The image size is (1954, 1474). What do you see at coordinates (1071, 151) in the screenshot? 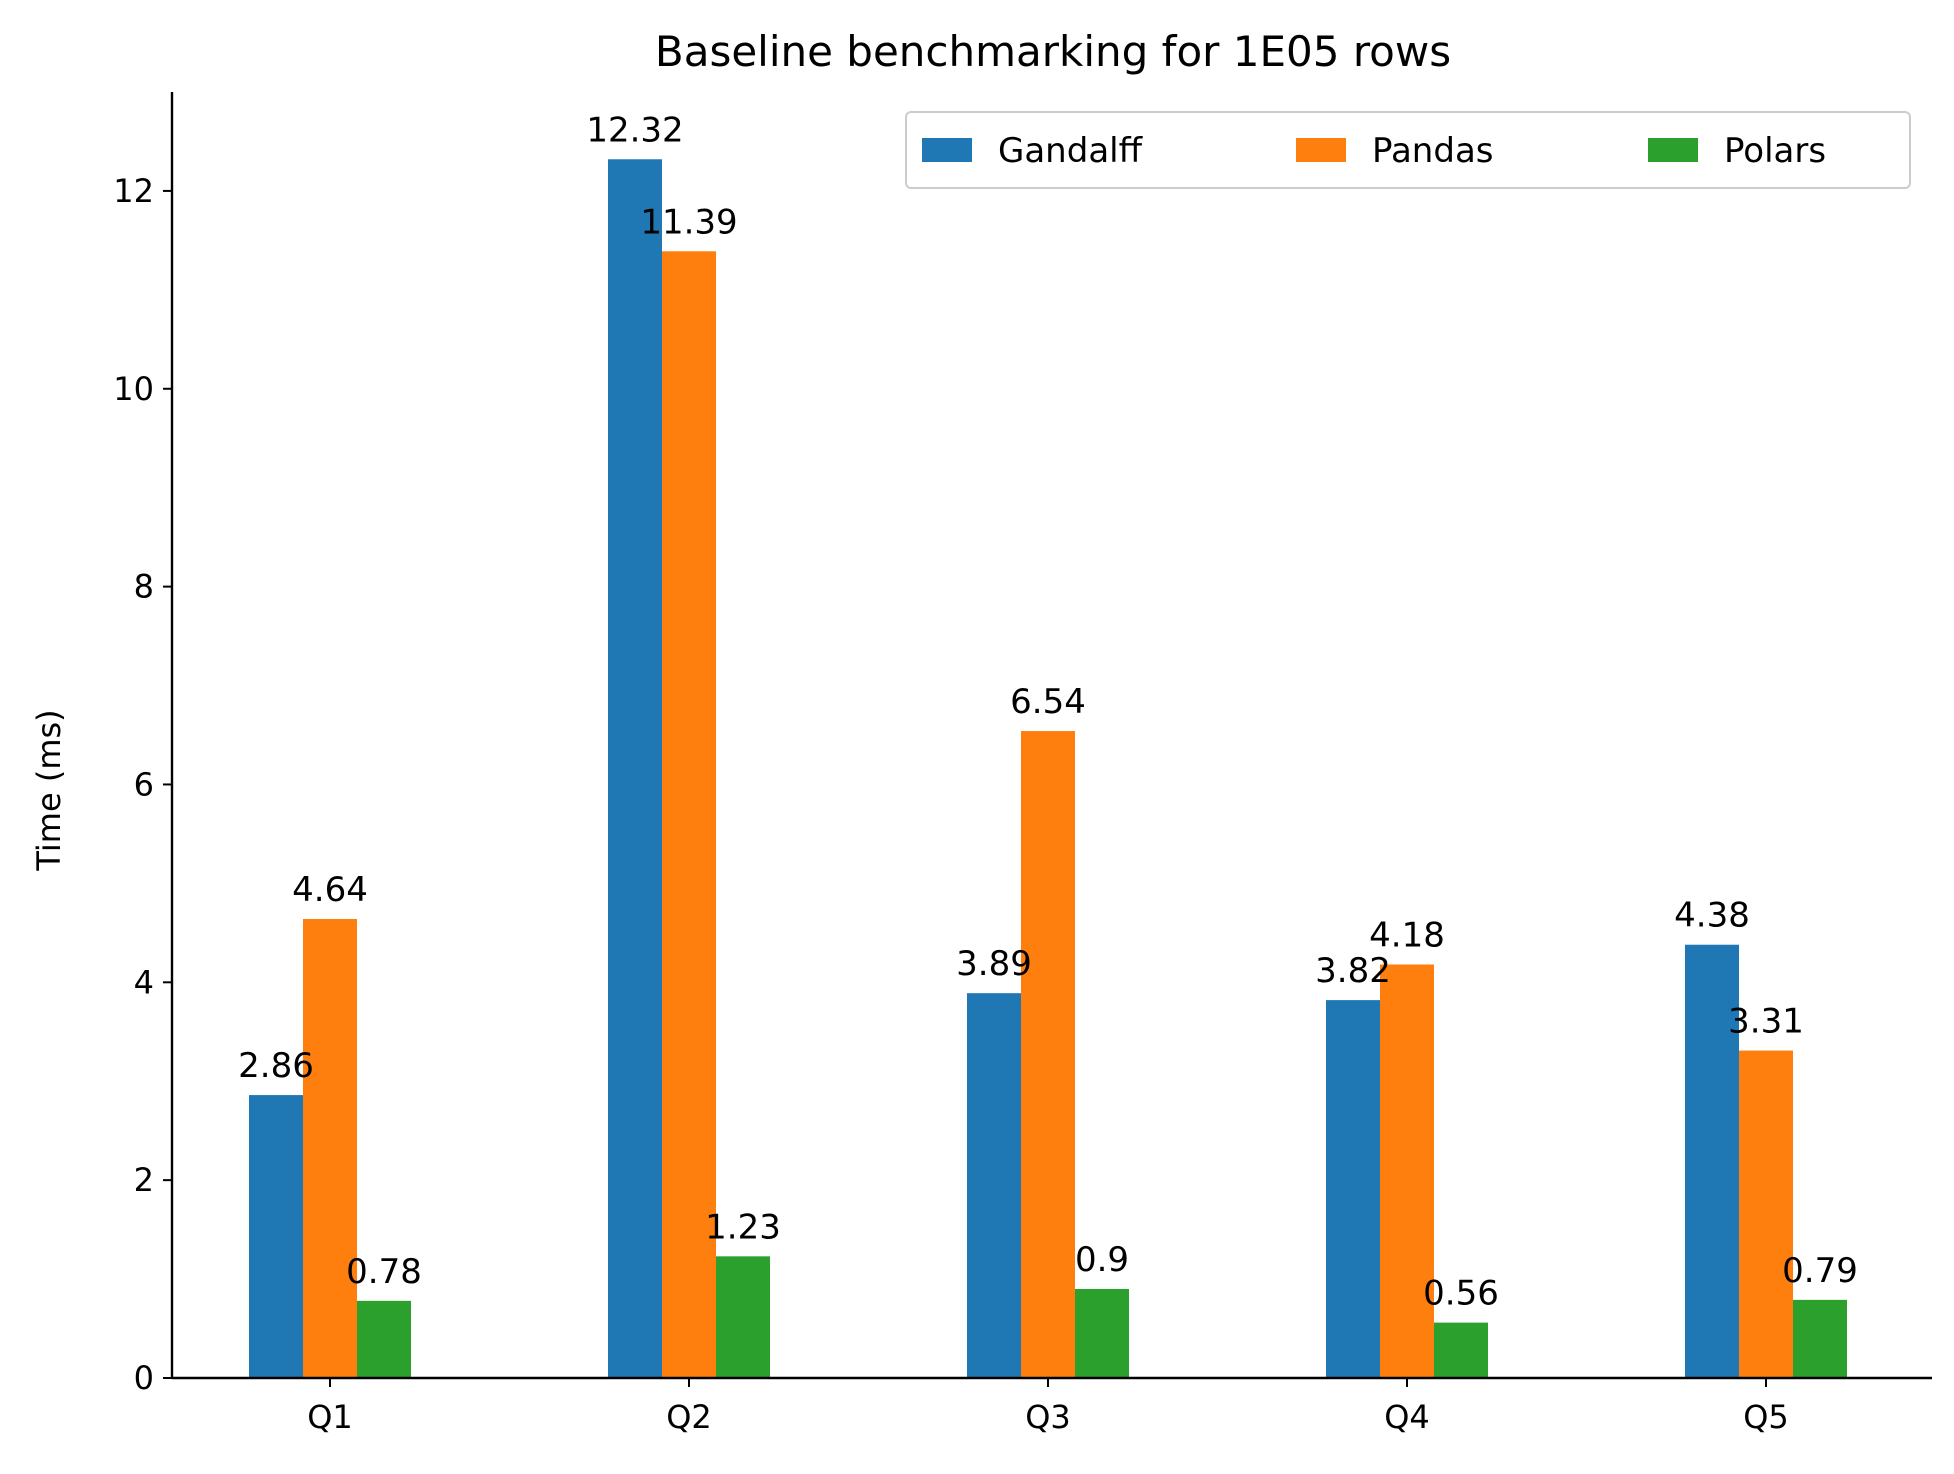
I see `legend-label-gandalff: Gandalff` at bounding box center [1071, 151].